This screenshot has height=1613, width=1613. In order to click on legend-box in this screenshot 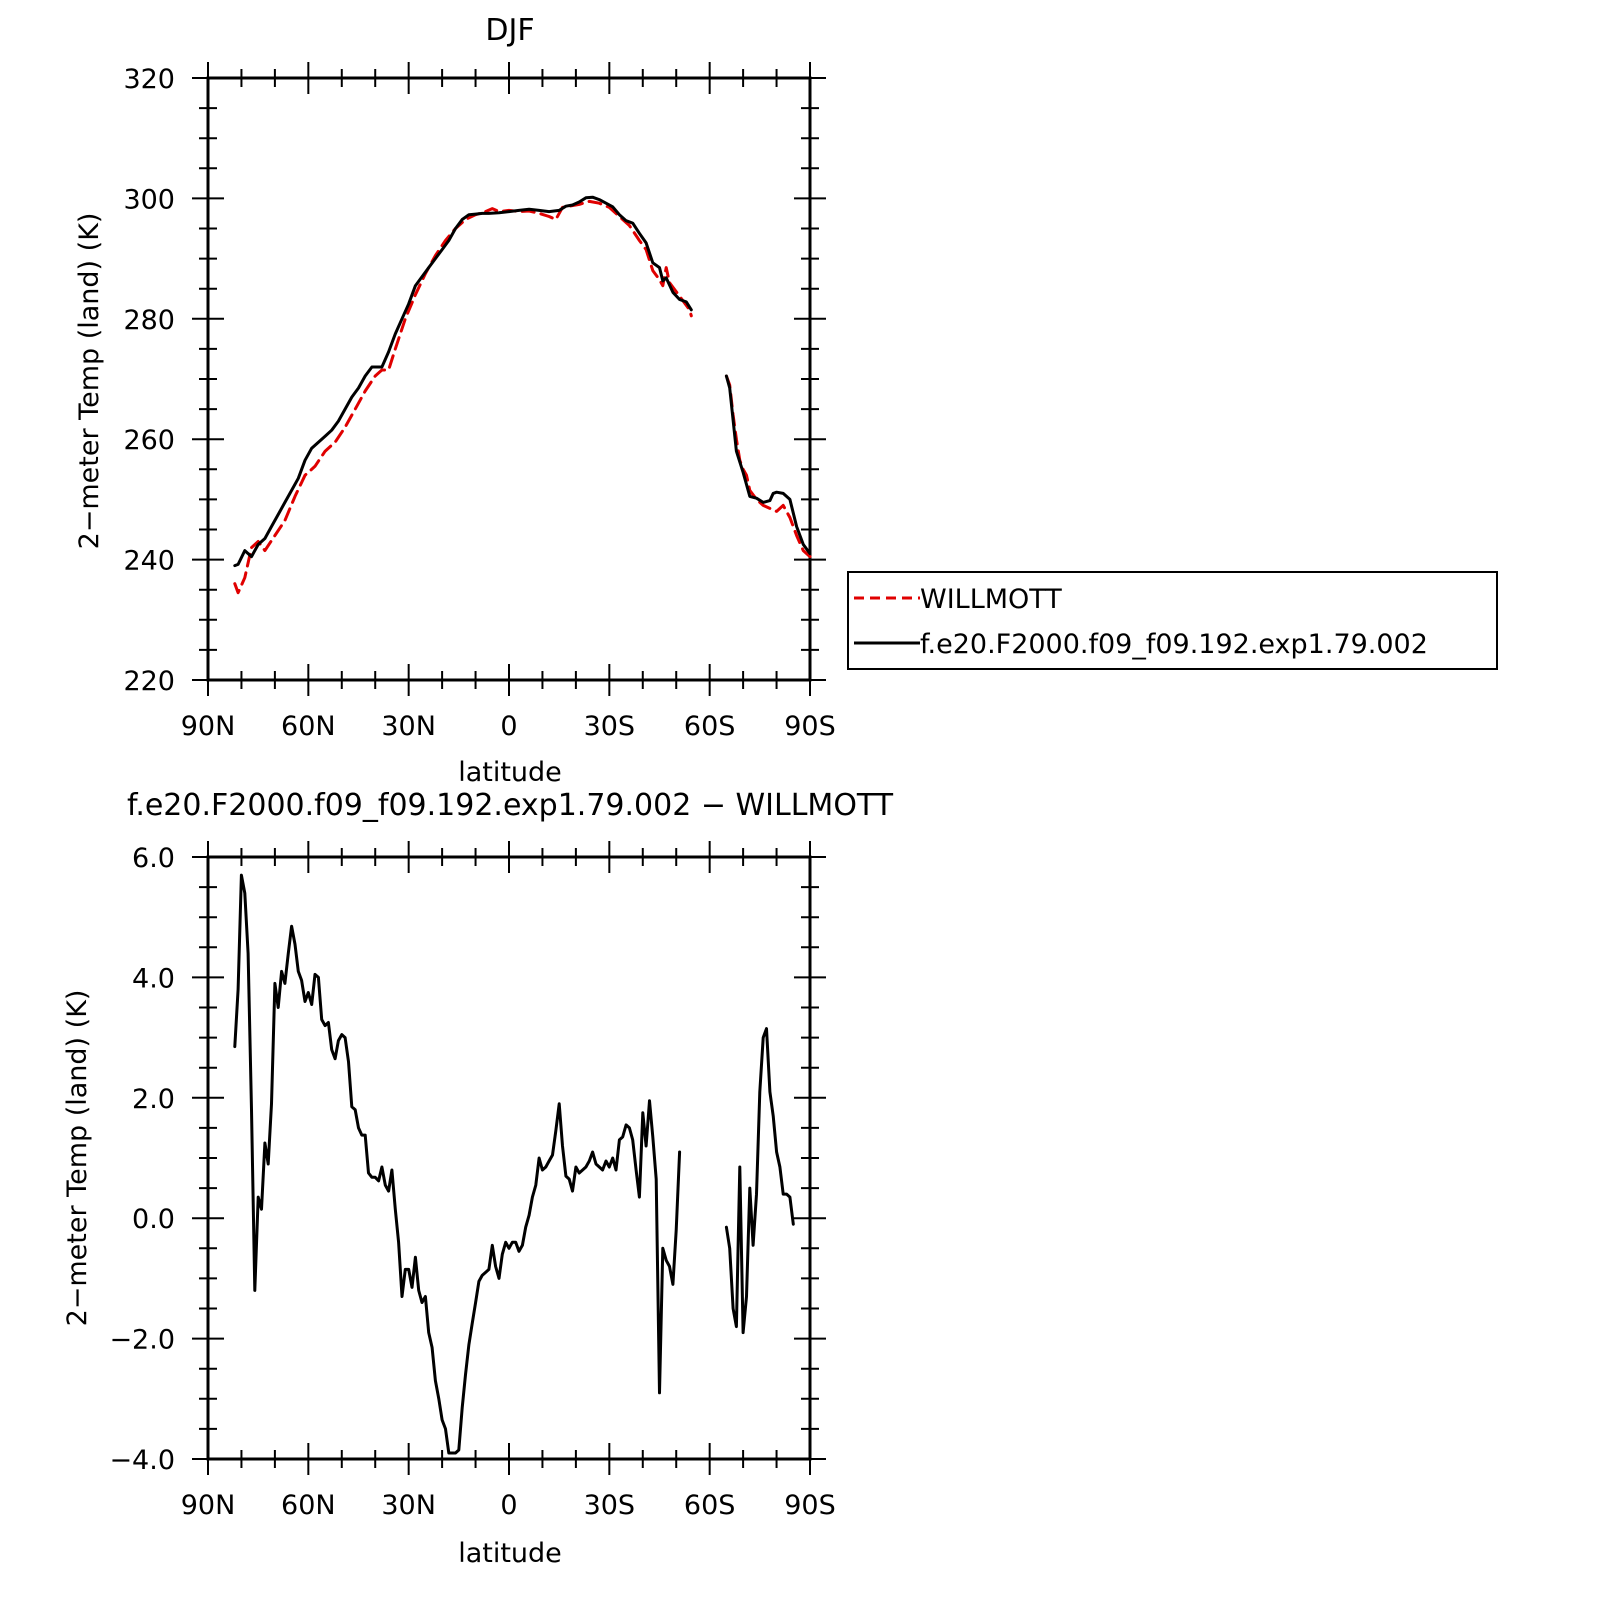, I will do `click(1172, 620)`.